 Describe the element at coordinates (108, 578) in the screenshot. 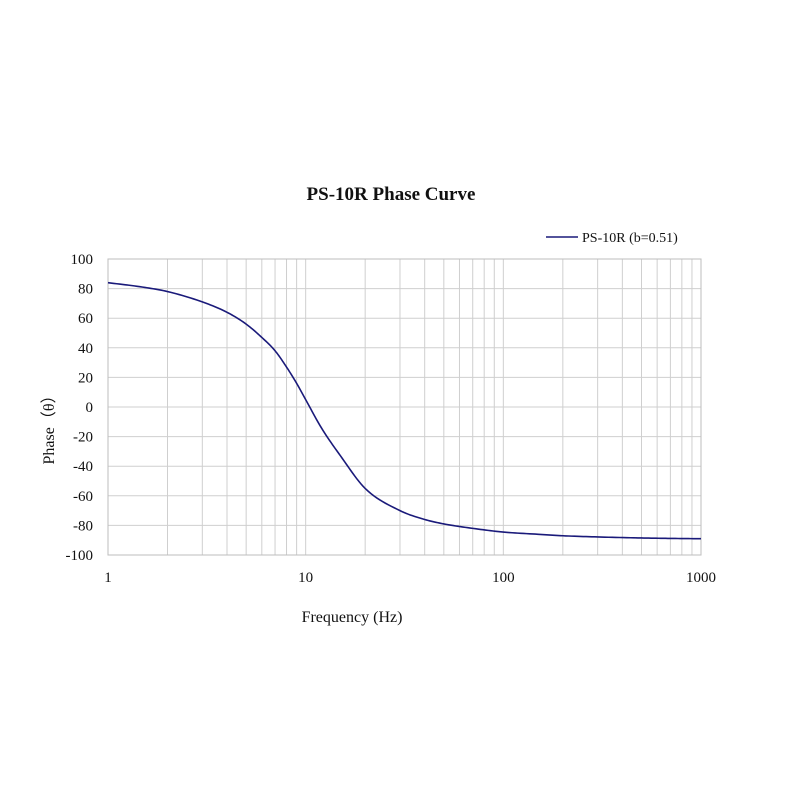

I see `x-tick-label: 1` at that location.